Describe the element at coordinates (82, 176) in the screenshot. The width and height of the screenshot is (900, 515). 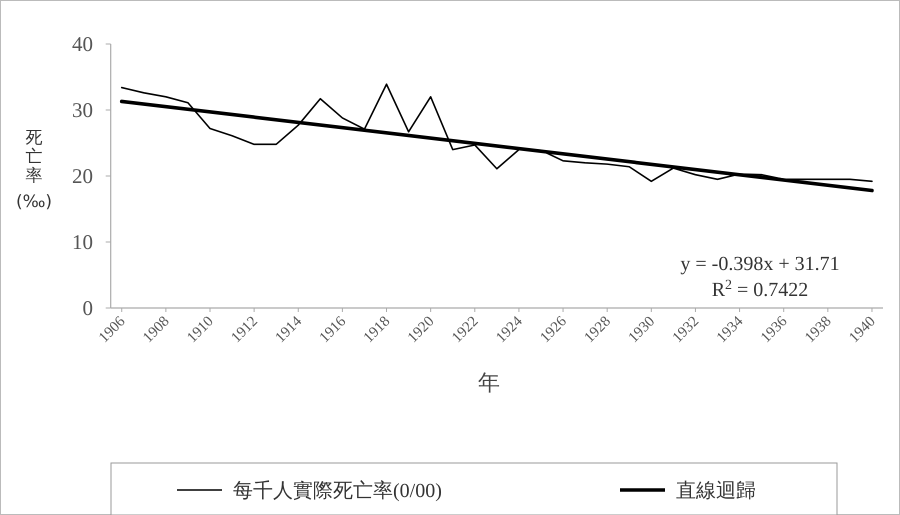
I see `y-tick-label: 20` at that location.